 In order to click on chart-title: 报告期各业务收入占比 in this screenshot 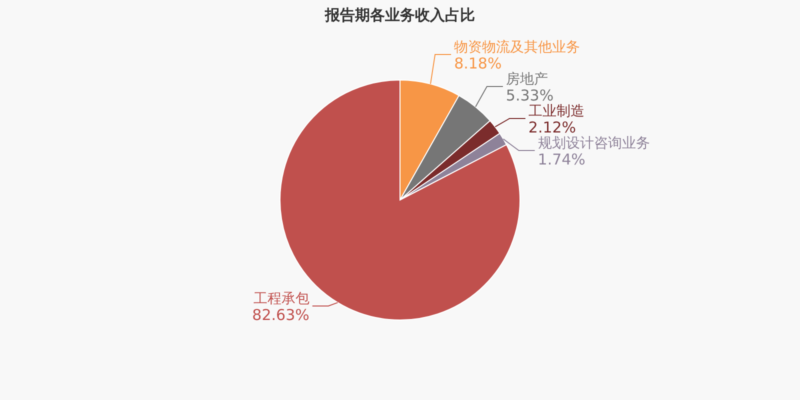, I will do `click(399, 15)`.